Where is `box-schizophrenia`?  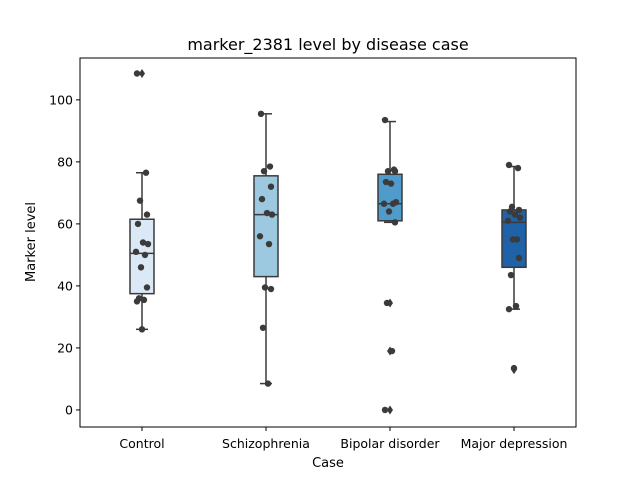
box-schizophrenia is located at coordinates (266, 226).